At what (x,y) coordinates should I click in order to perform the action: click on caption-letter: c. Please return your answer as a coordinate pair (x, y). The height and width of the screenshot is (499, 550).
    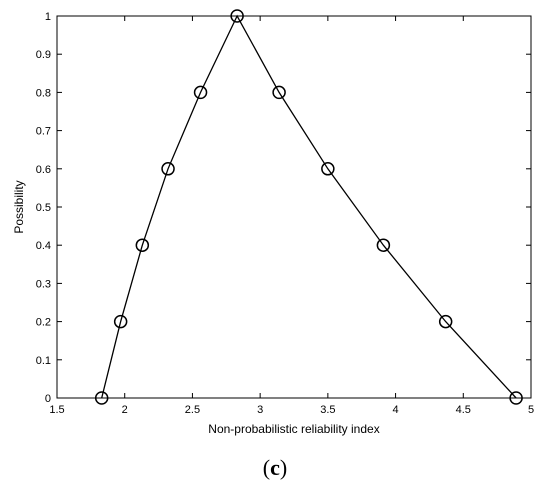
    Looking at the image, I should click on (275, 467).